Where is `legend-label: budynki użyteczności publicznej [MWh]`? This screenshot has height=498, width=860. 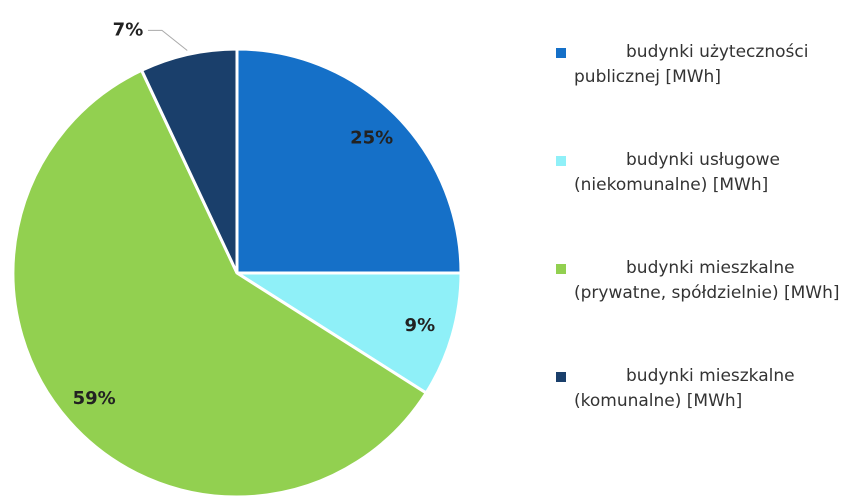
legend-label: budynki użyteczności publicznej [MWh] is located at coordinates (691, 64).